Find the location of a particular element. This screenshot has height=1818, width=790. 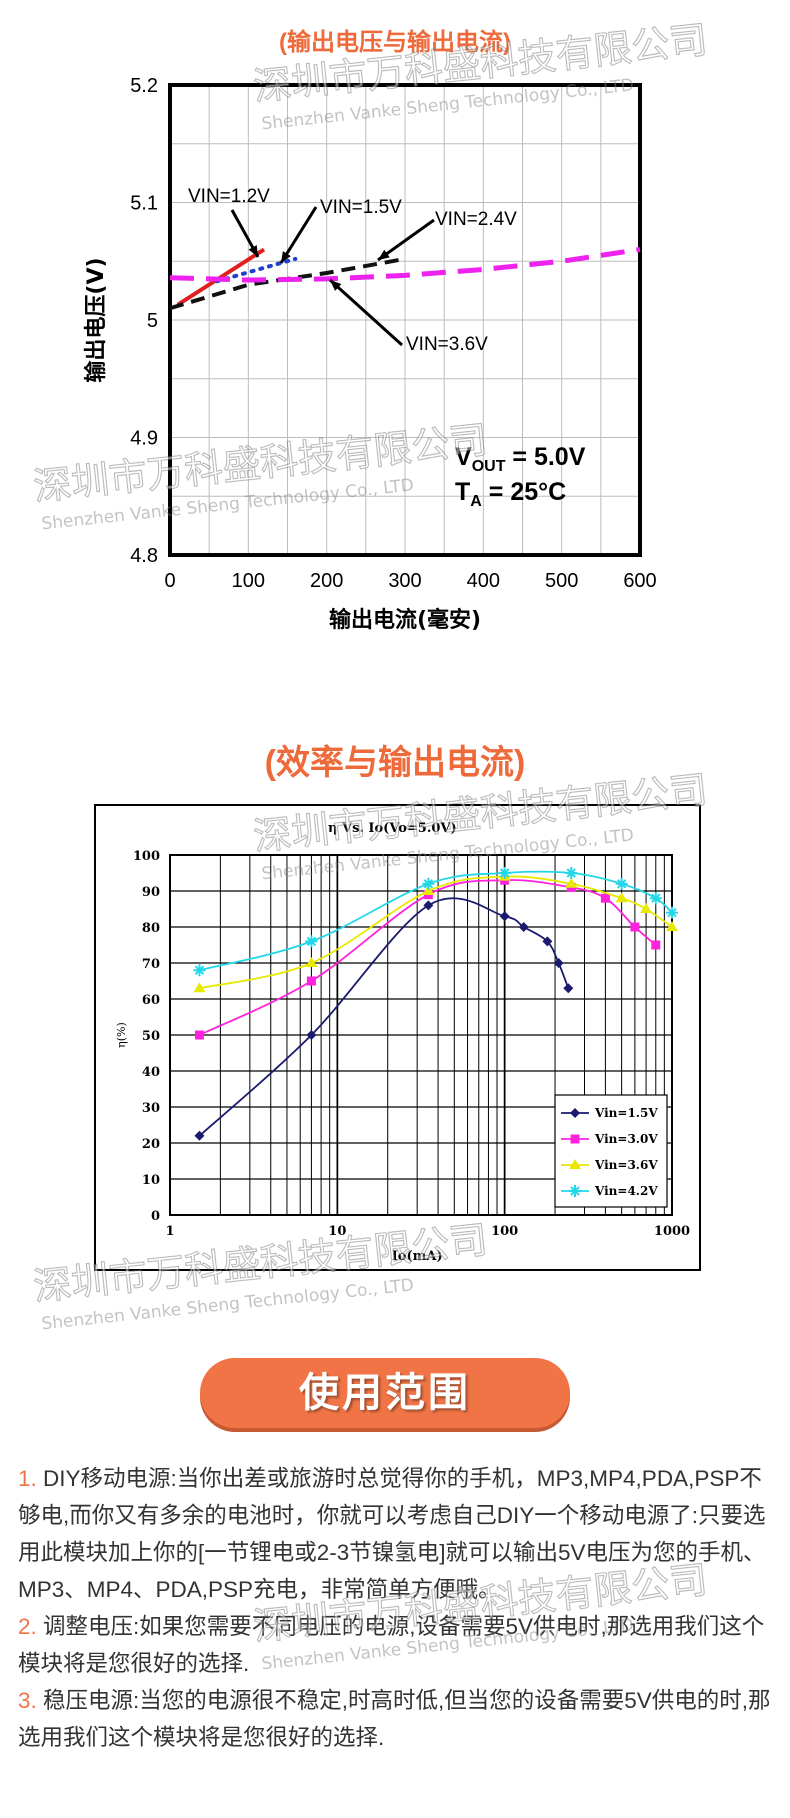

plot-frame is located at coordinates (421, 1035).